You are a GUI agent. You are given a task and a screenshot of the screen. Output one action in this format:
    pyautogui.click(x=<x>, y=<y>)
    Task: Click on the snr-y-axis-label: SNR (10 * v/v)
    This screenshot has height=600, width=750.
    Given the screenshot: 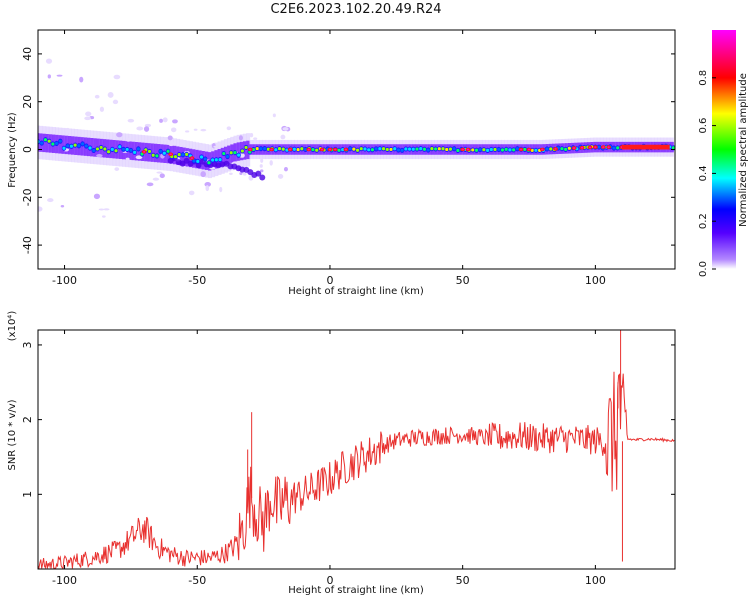 What is the action you would take?
    pyautogui.click(x=12, y=434)
    